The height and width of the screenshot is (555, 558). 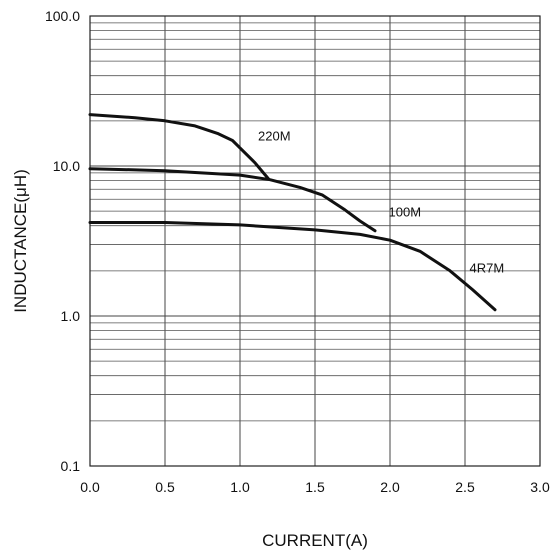 What do you see at coordinates (232, 200) in the screenshot?
I see `series-line-100m` at bounding box center [232, 200].